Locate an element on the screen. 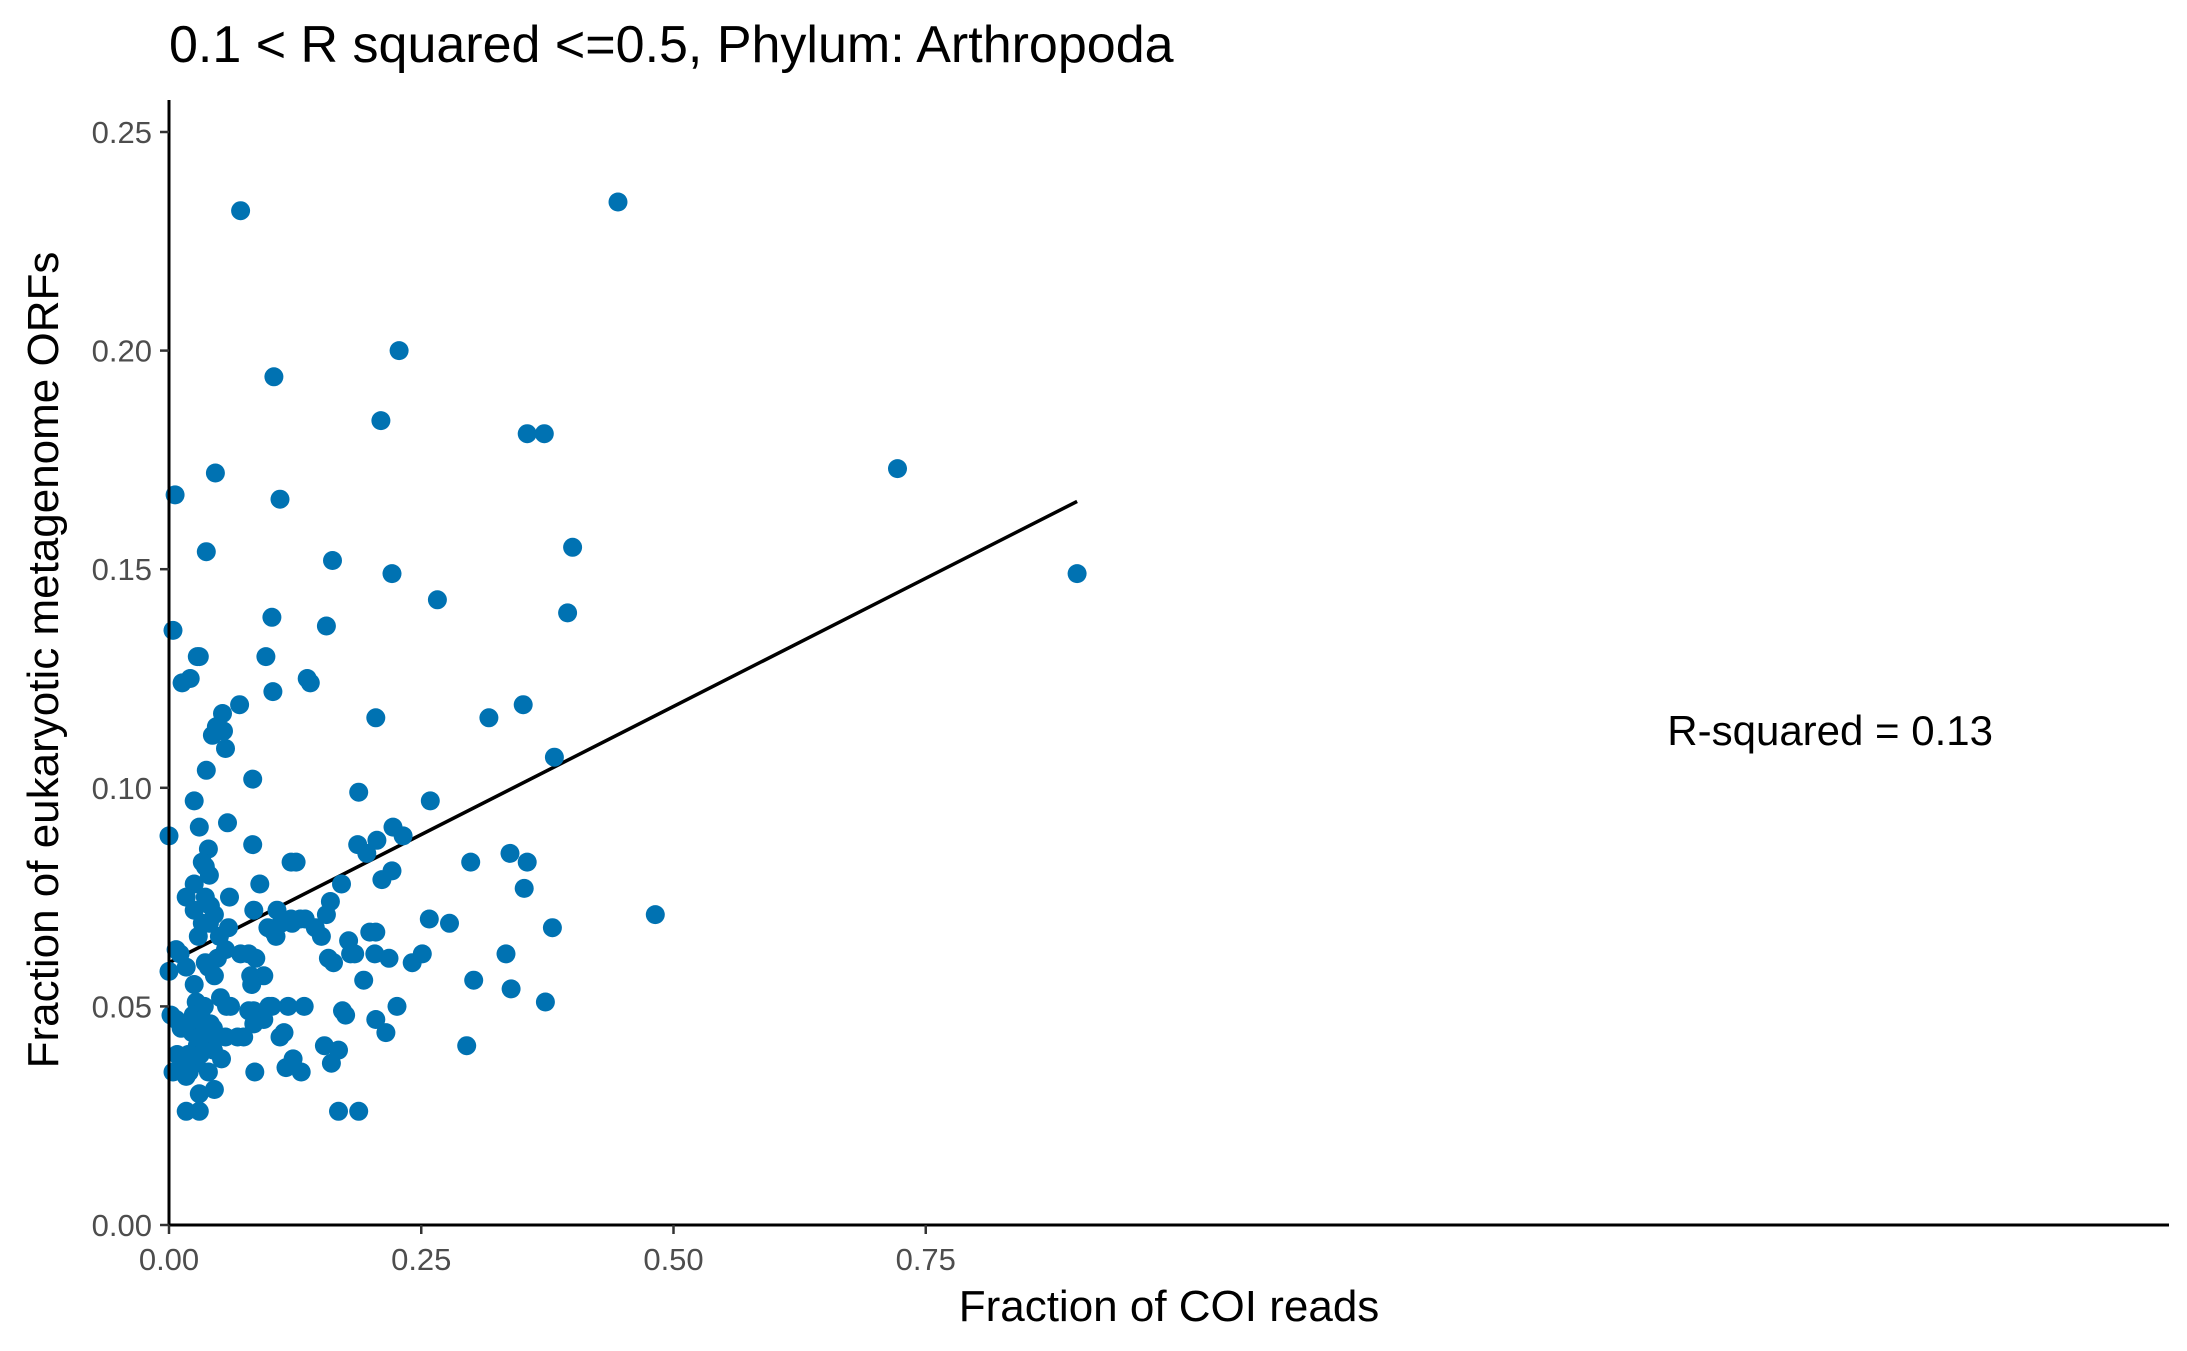 Image resolution: width=2187 pixels, height=1351 pixels. y-tick-label: 0.00 is located at coordinates (122, 1225).